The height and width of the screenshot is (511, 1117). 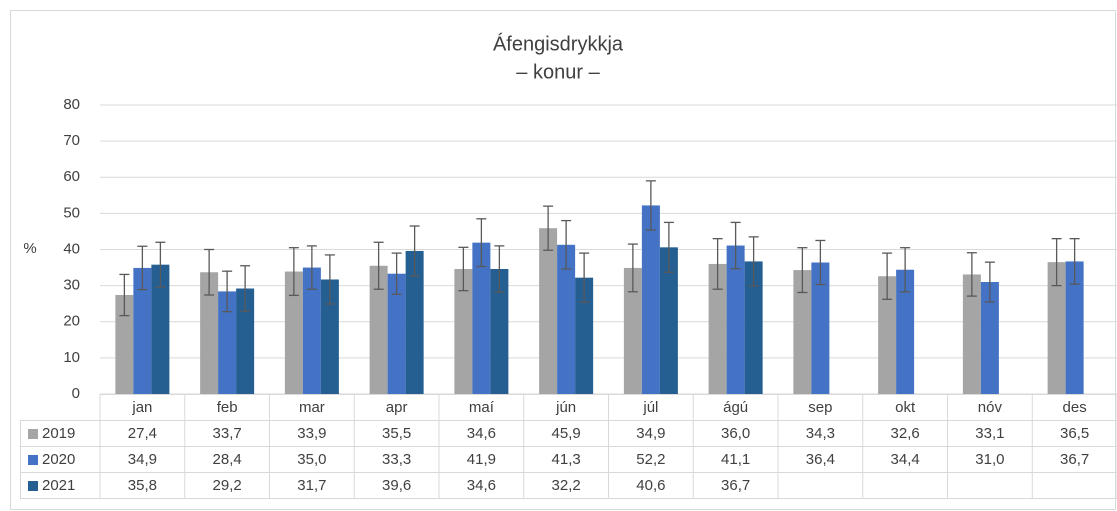 I want to click on table-cell: 29,2, so click(x=227, y=485).